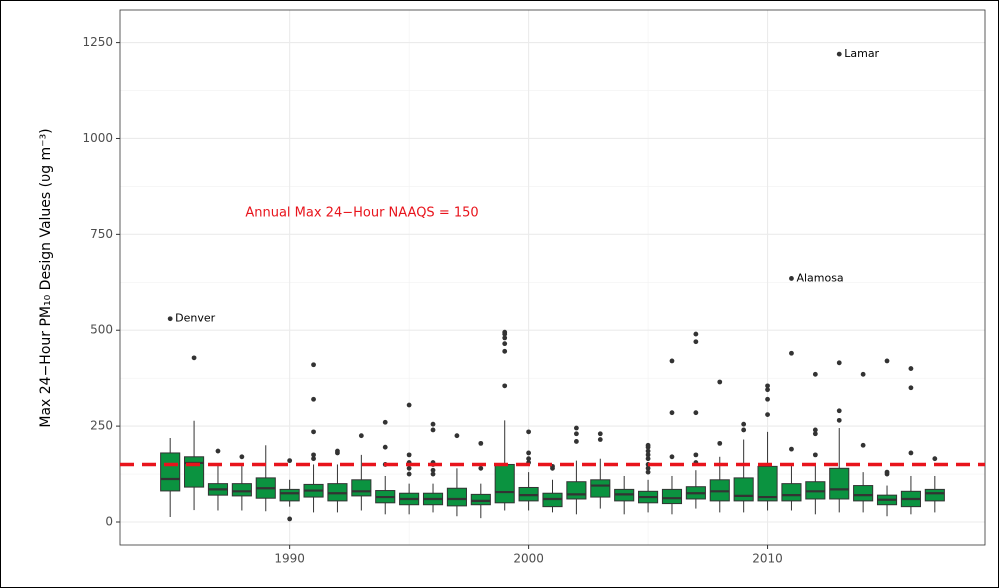 This screenshot has width=999, height=588. Describe the element at coordinates (101, 234) in the screenshot. I see `y-tick-label: 750` at that location.